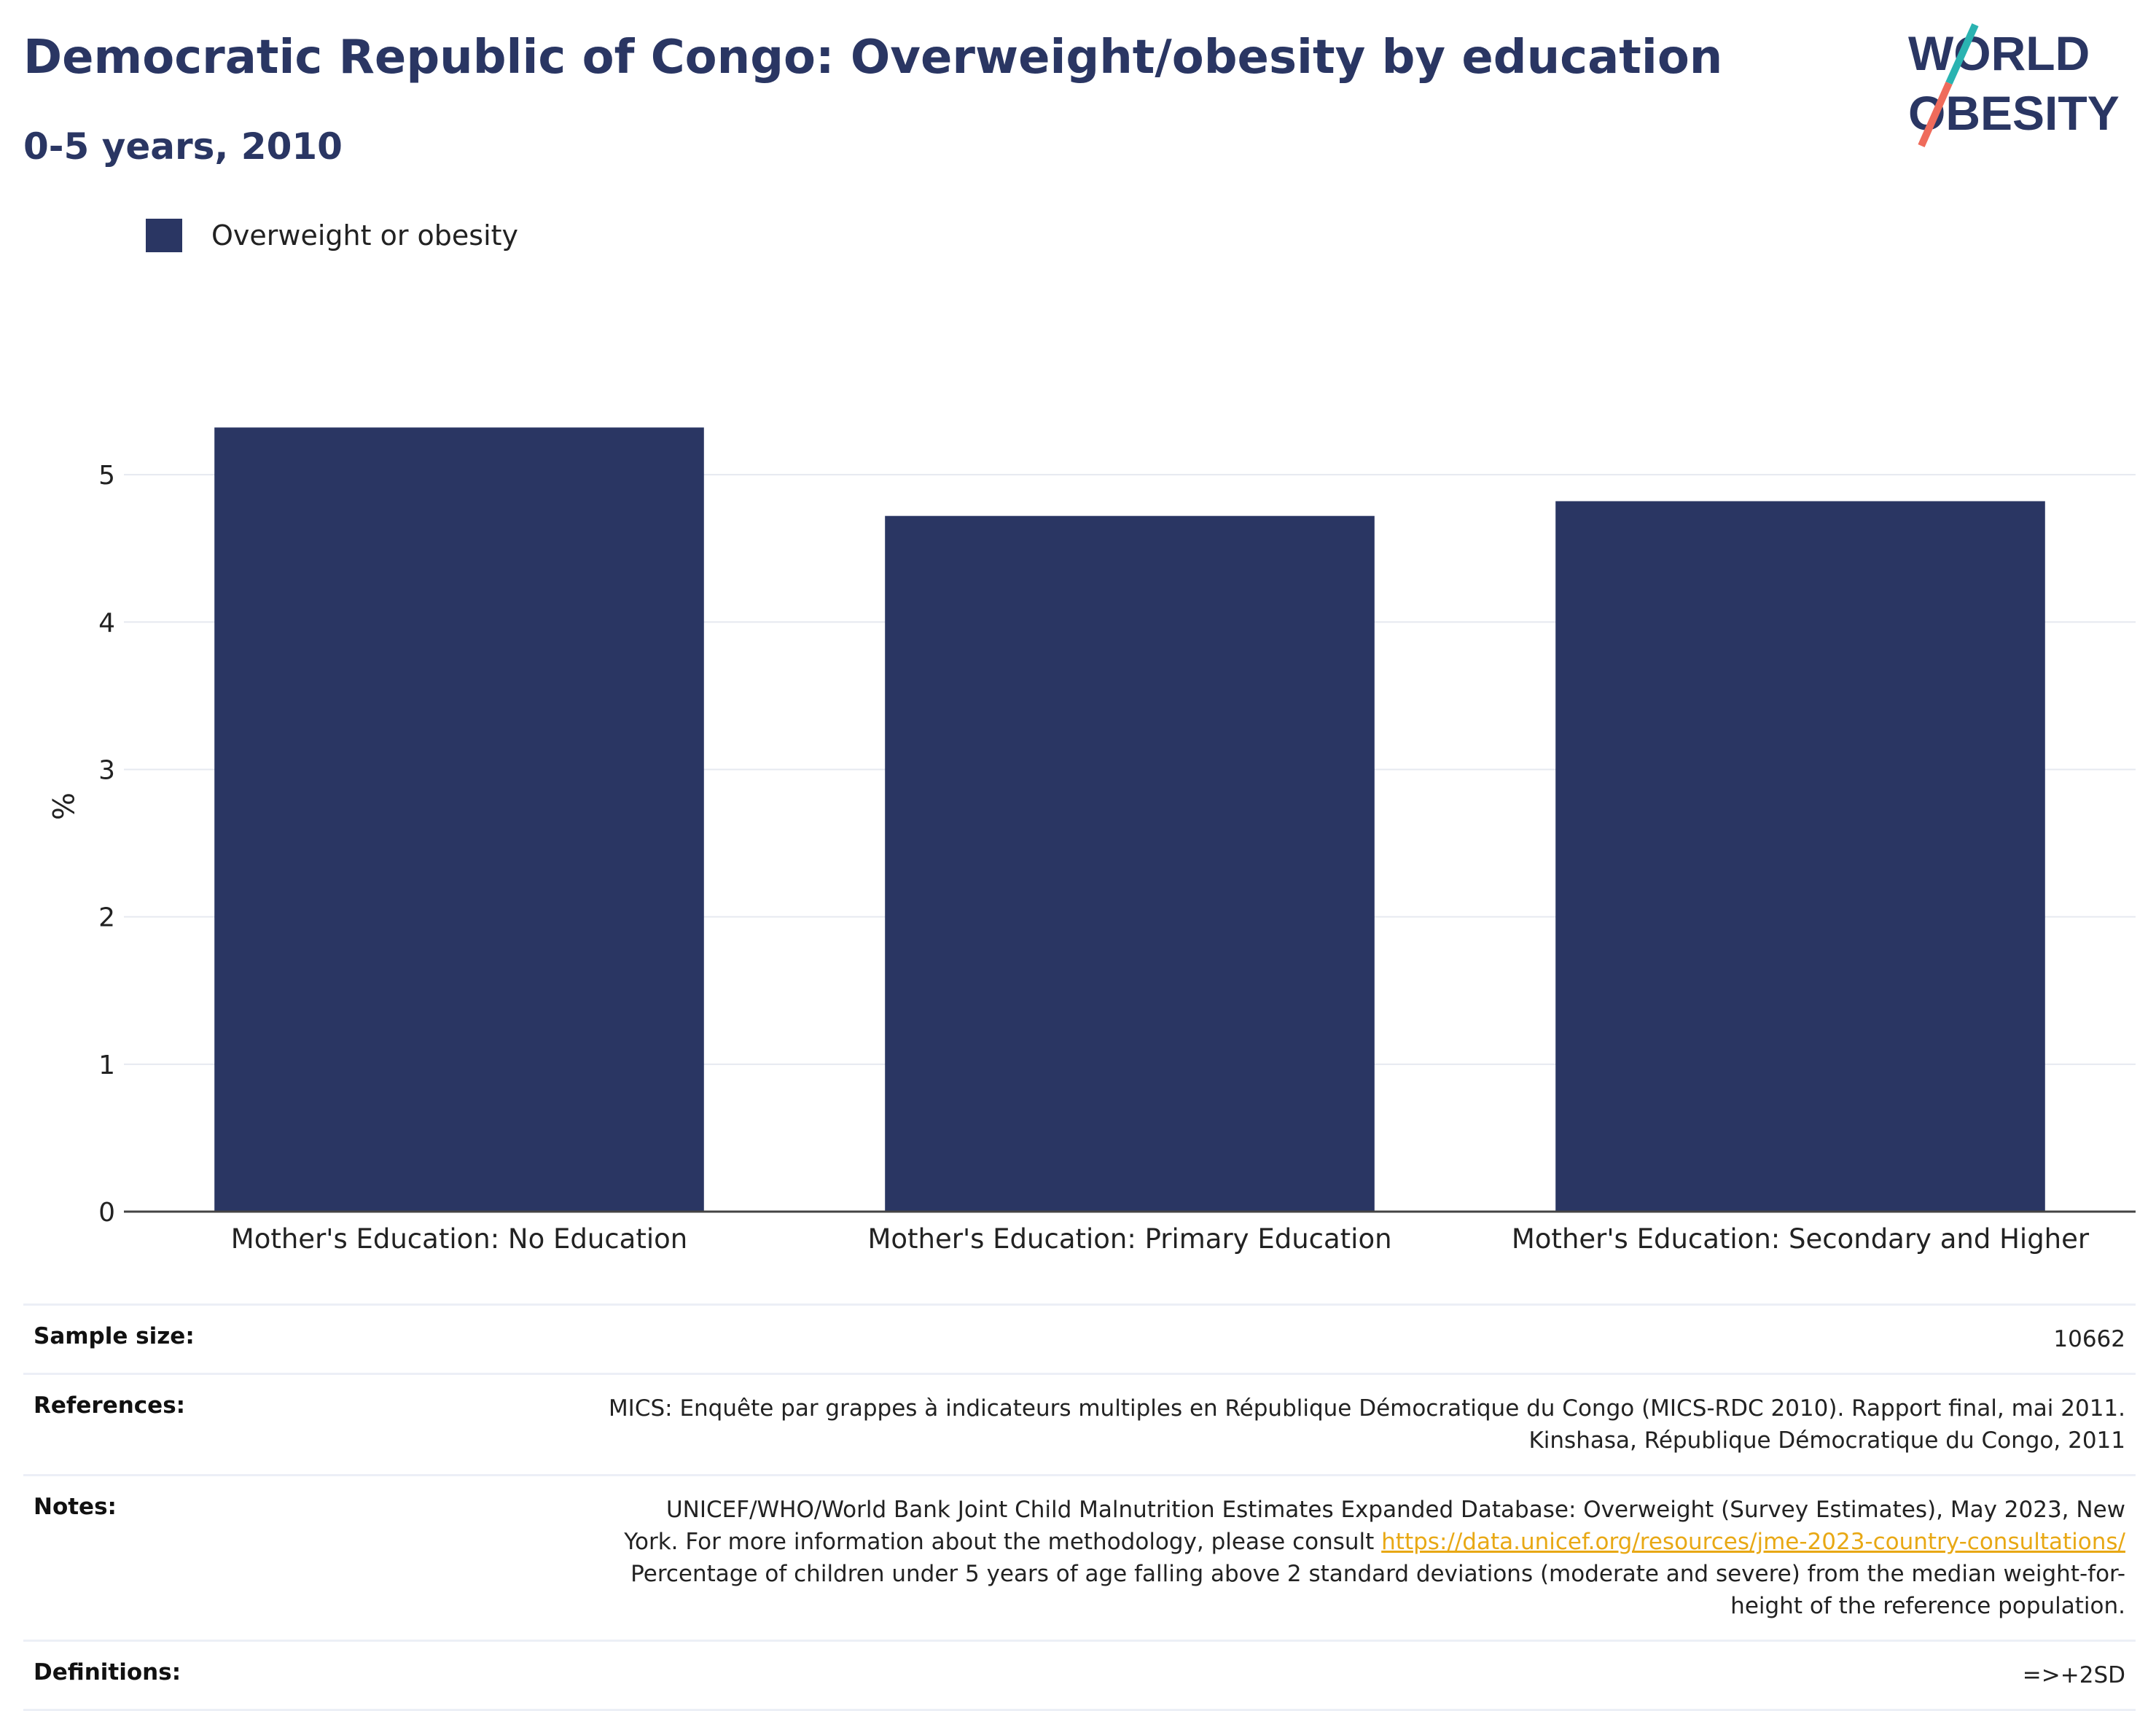 The width and height of the screenshot is (2156, 1711). What do you see at coordinates (1999, 53) in the screenshot?
I see `svg-text: WORLD` at bounding box center [1999, 53].